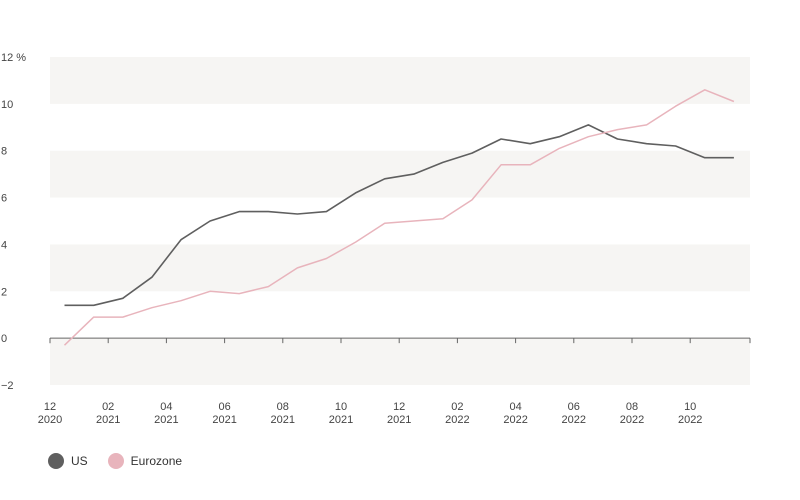  I want to click on y-tick-label: 10, so click(7, 105).